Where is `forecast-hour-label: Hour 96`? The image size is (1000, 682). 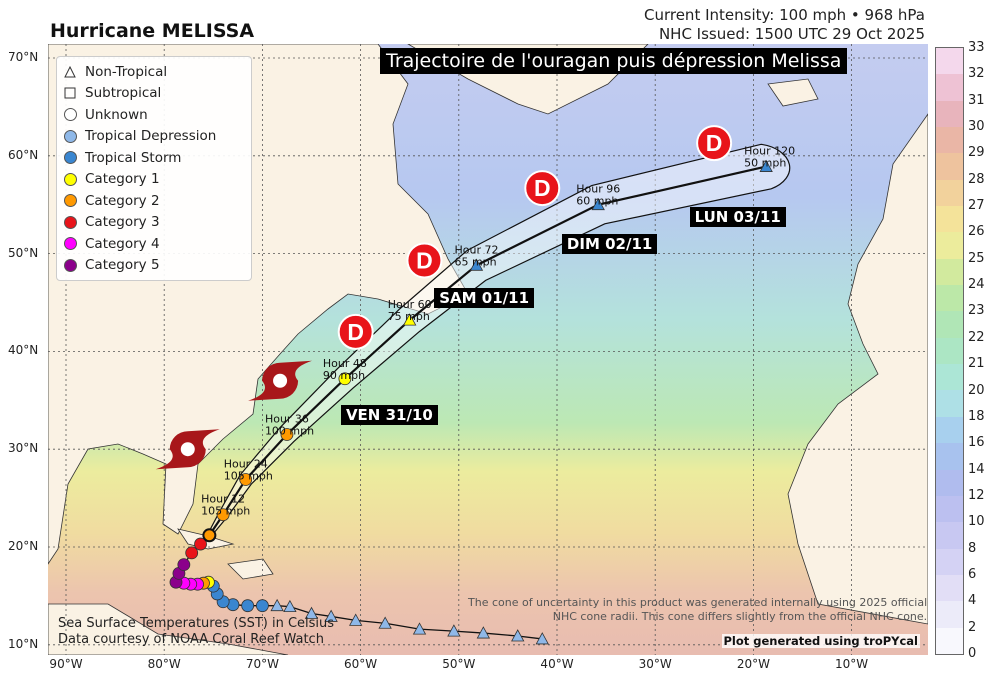
forecast-hour-label: Hour 96 is located at coordinates (598, 189).